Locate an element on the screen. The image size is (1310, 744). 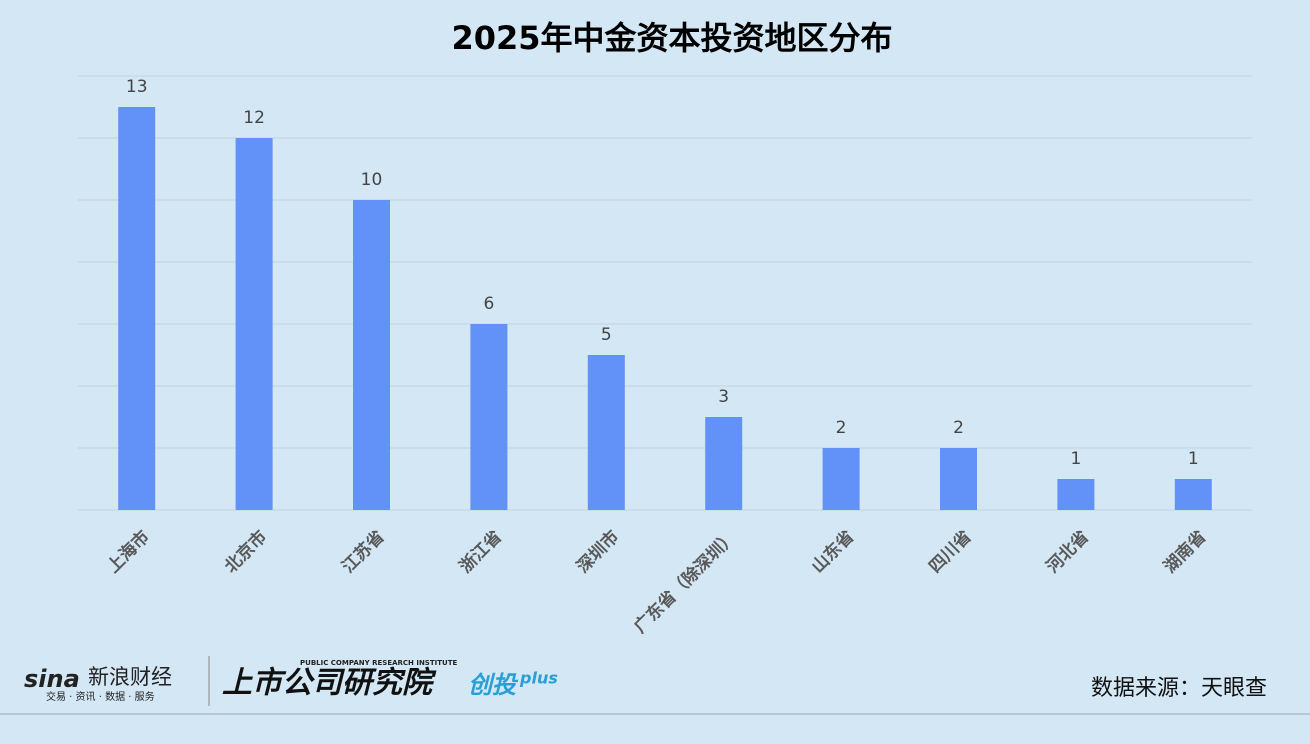
data-label: 13 is located at coordinates (137, 87).